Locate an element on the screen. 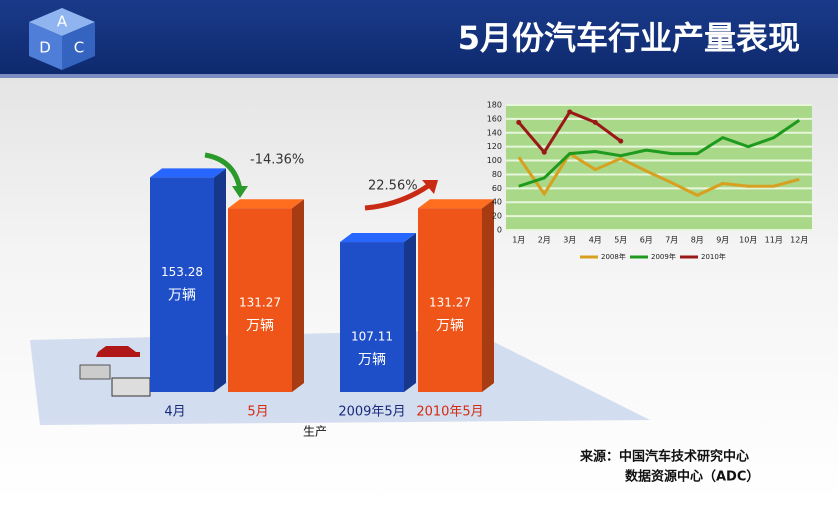  legend-label: 2010年 is located at coordinates (713, 256).